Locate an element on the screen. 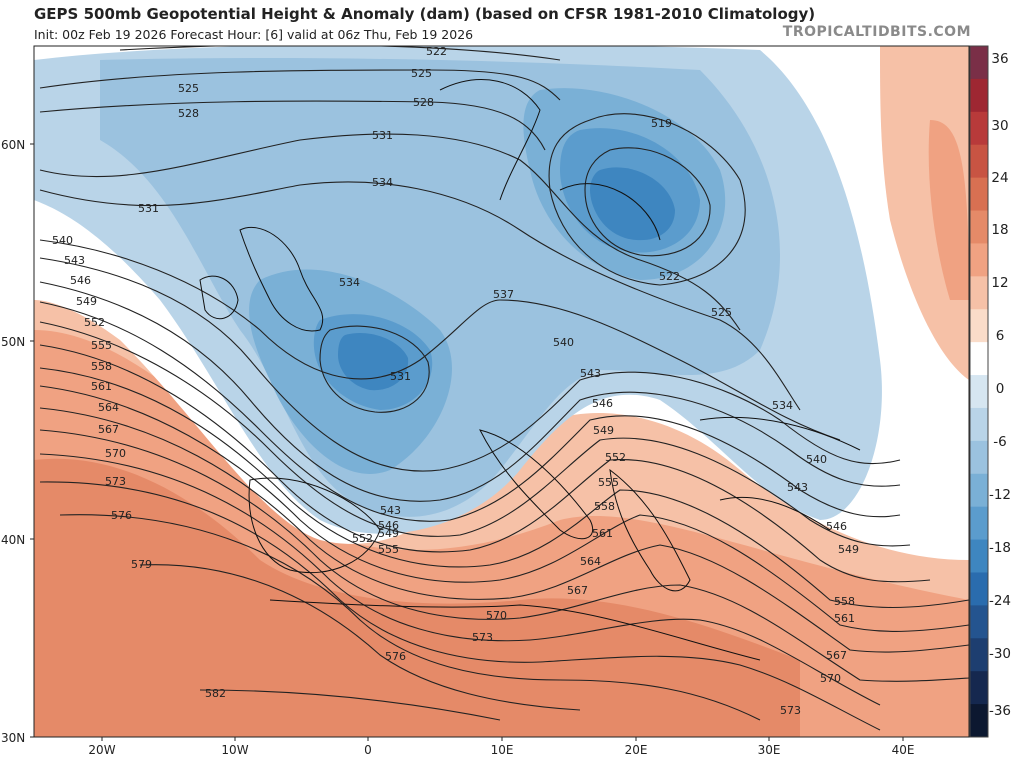 The height and width of the screenshot is (757, 1024). colorbar-tick-label: 6 is located at coordinates (1000, 336).